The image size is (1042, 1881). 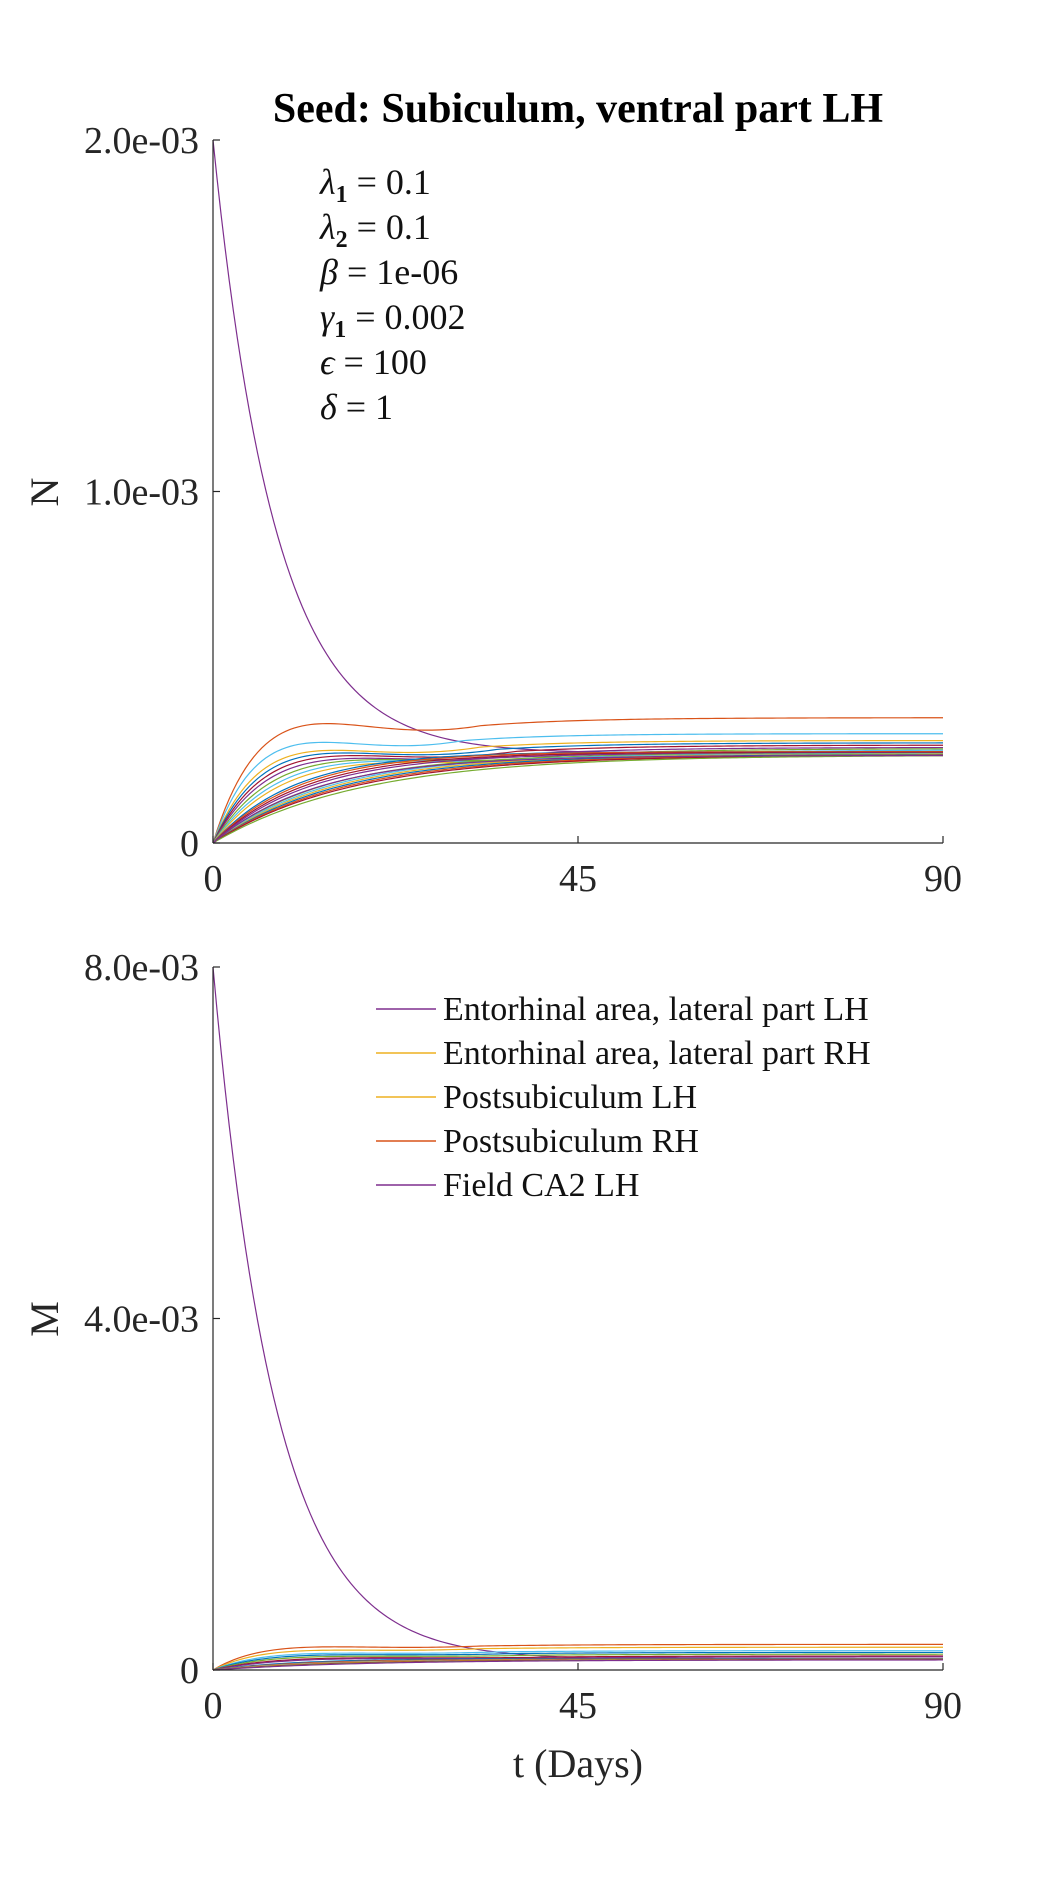 What do you see at coordinates (365, 407) in the screenshot?
I see `param-eq-5: = 1` at bounding box center [365, 407].